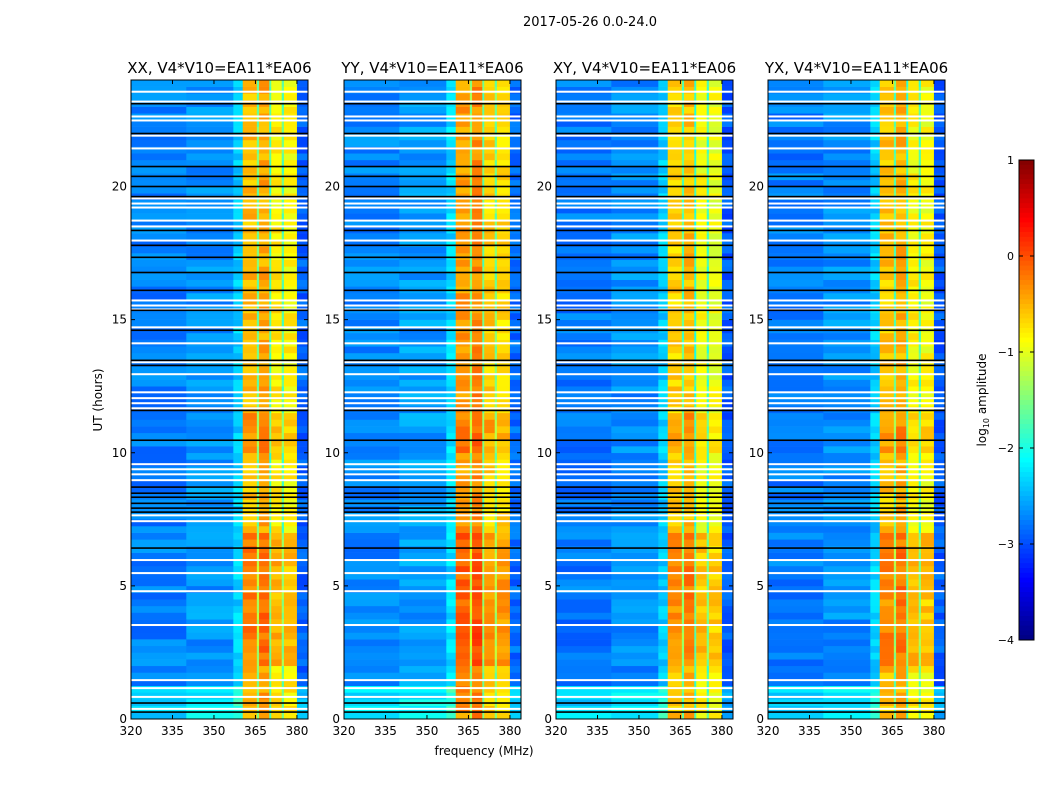  What do you see at coordinates (431, 68) in the screenshot?
I see `panel-title: YY, V4*V10=EA11*EA06` at bounding box center [431, 68].